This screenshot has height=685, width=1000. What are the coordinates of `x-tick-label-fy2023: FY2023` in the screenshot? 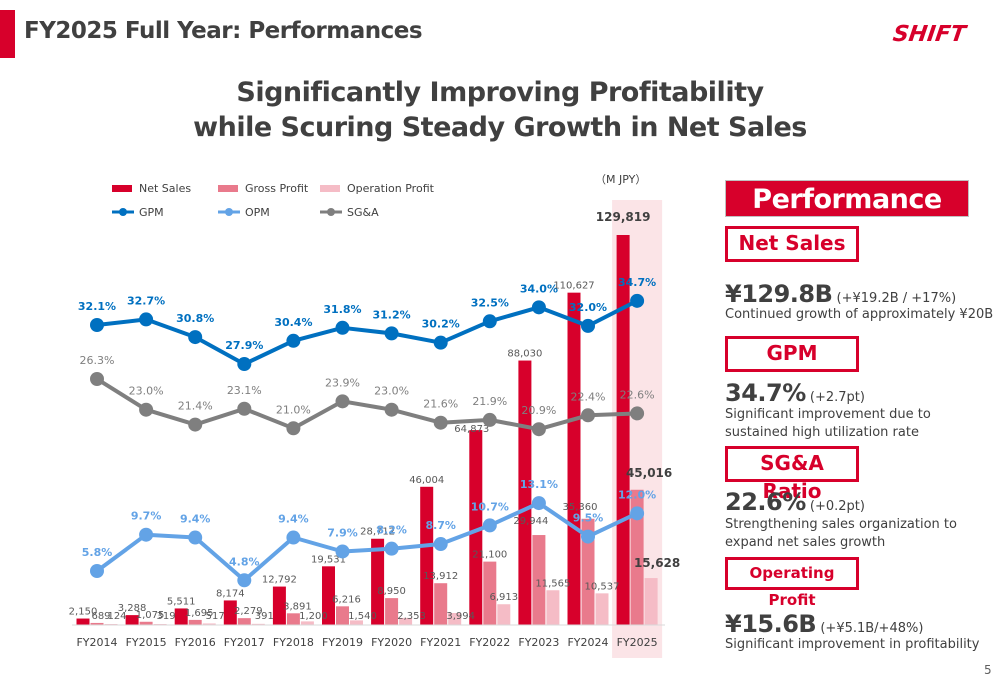 It's located at (538, 642).